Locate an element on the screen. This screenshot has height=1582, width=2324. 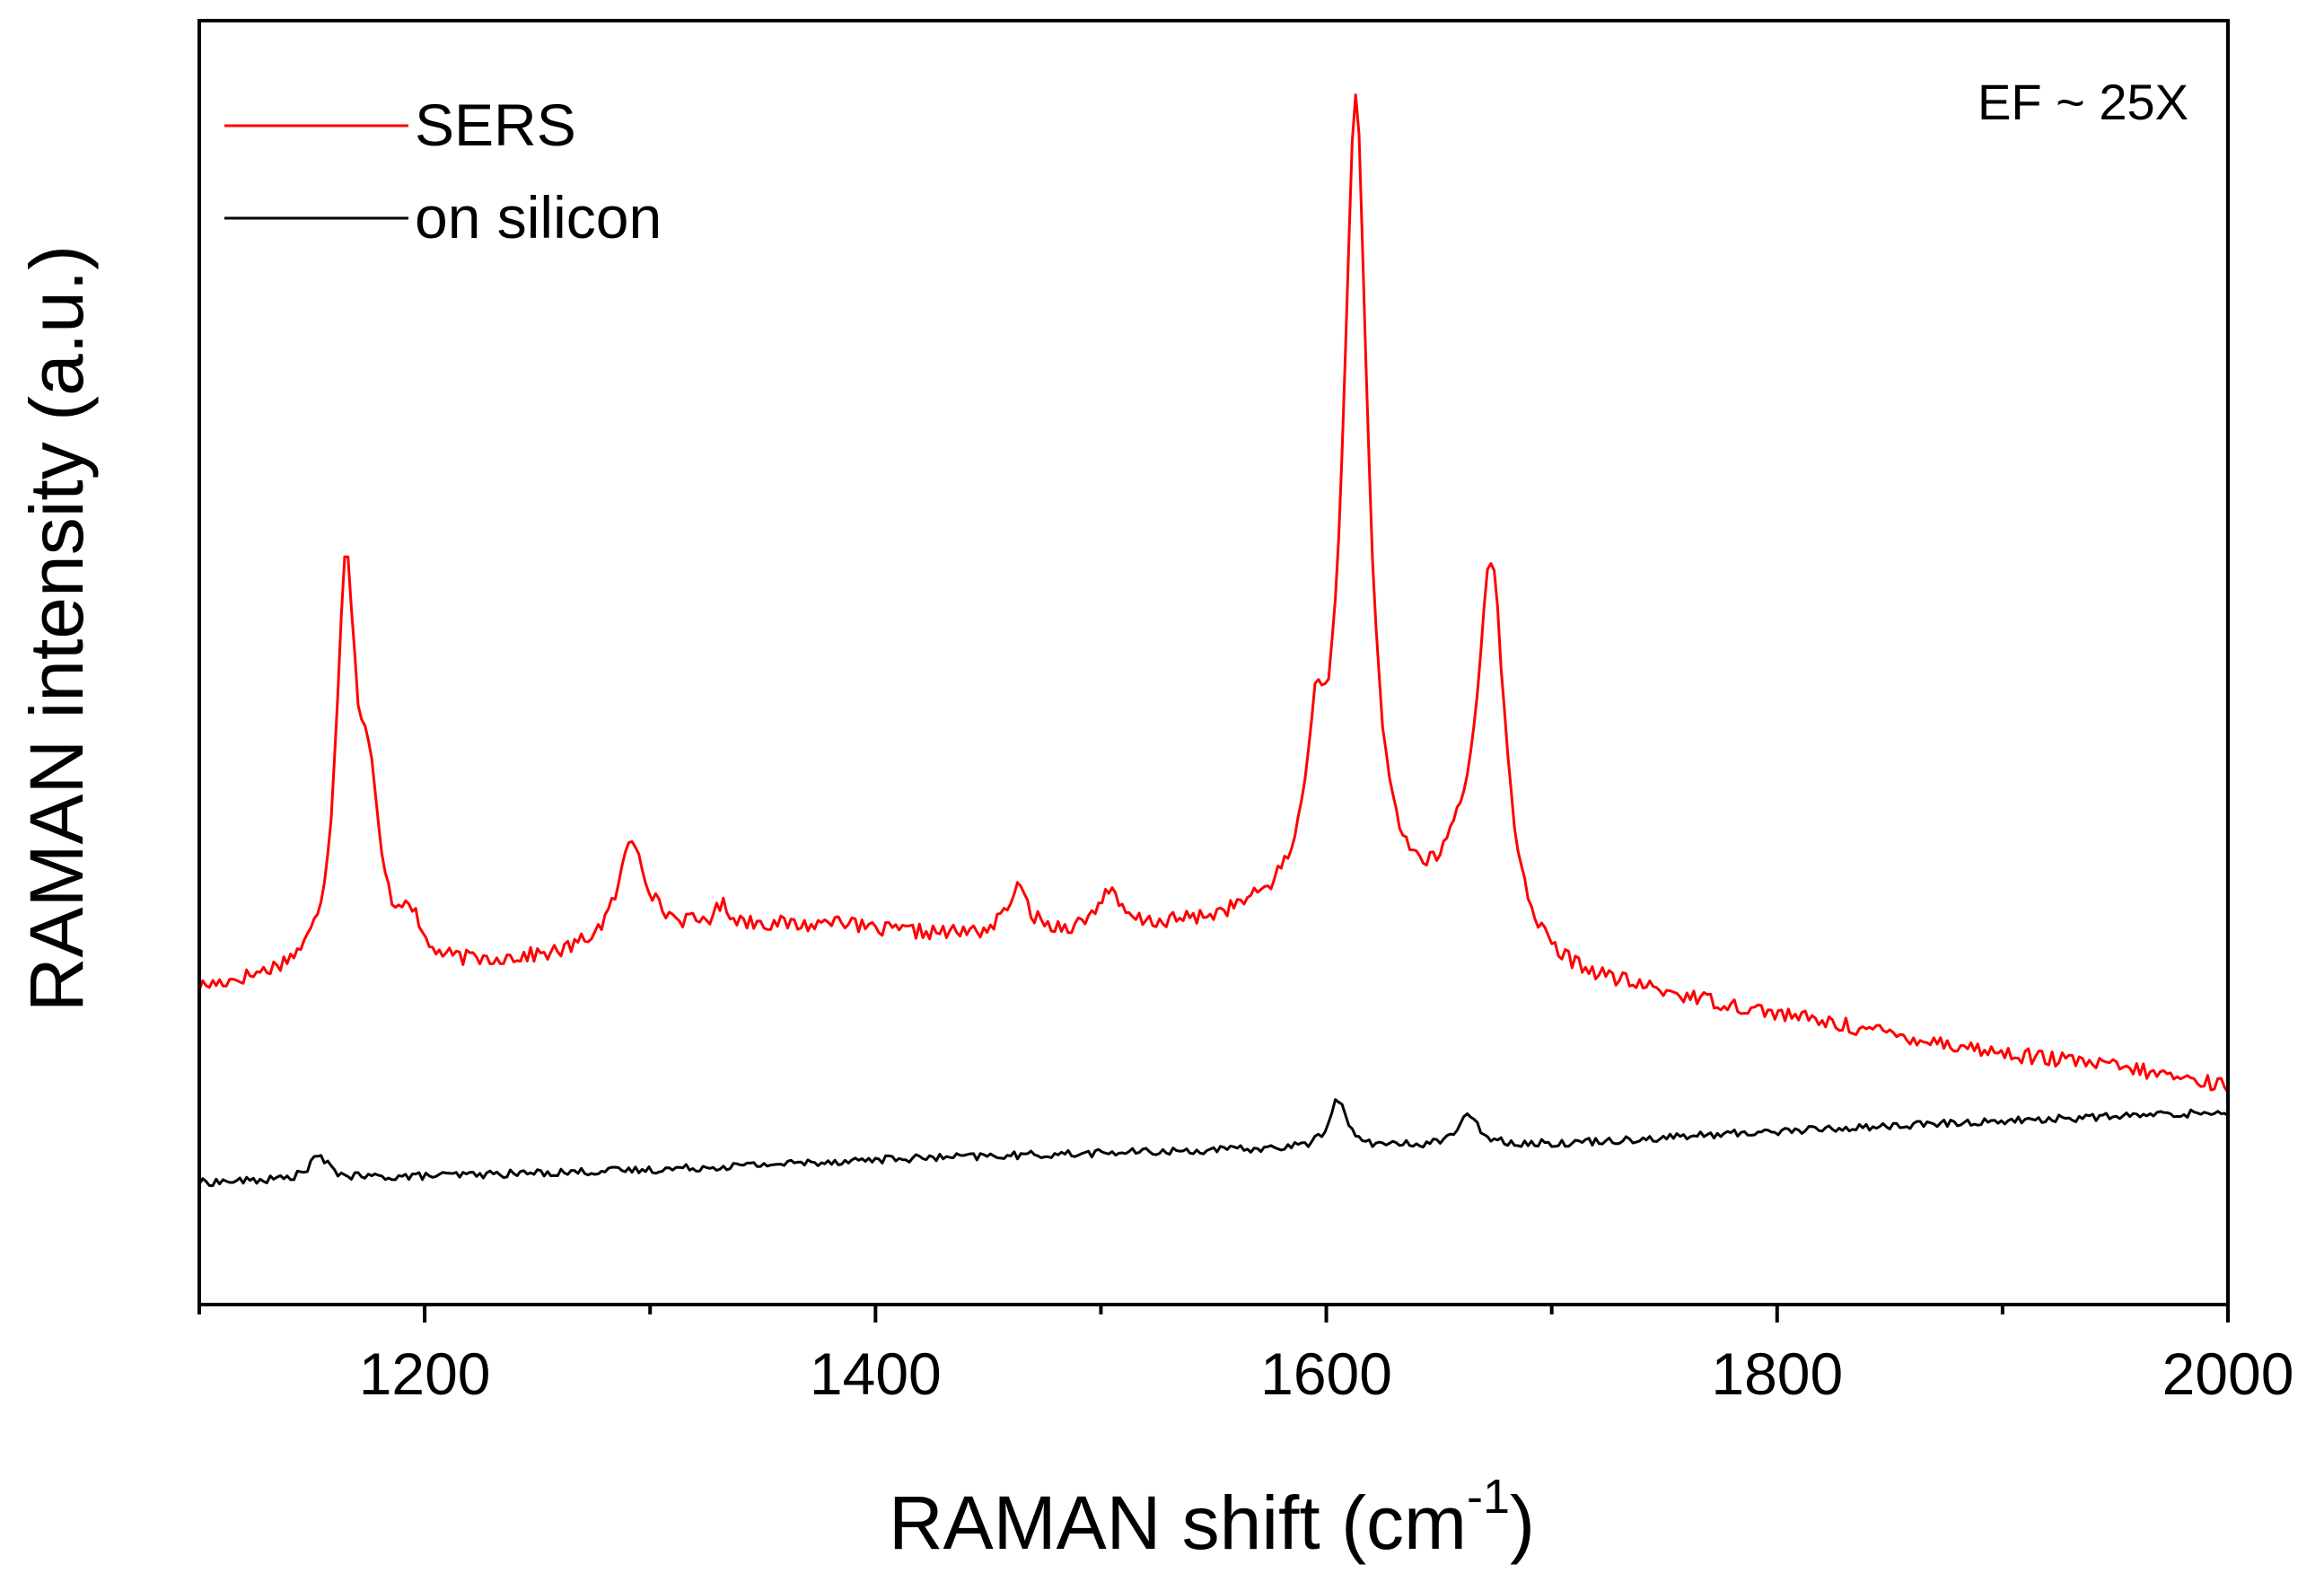
x-tick-label: 1800 is located at coordinates (1777, 1373).